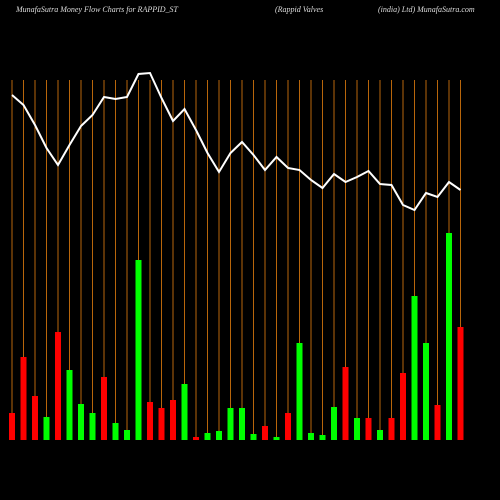 Image resolution: width=500 pixels, height=500 pixels. Describe the element at coordinates (426, 9) in the screenshot. I see `chart-title: (india) Ltd) MunafaSutra.com` at that location.